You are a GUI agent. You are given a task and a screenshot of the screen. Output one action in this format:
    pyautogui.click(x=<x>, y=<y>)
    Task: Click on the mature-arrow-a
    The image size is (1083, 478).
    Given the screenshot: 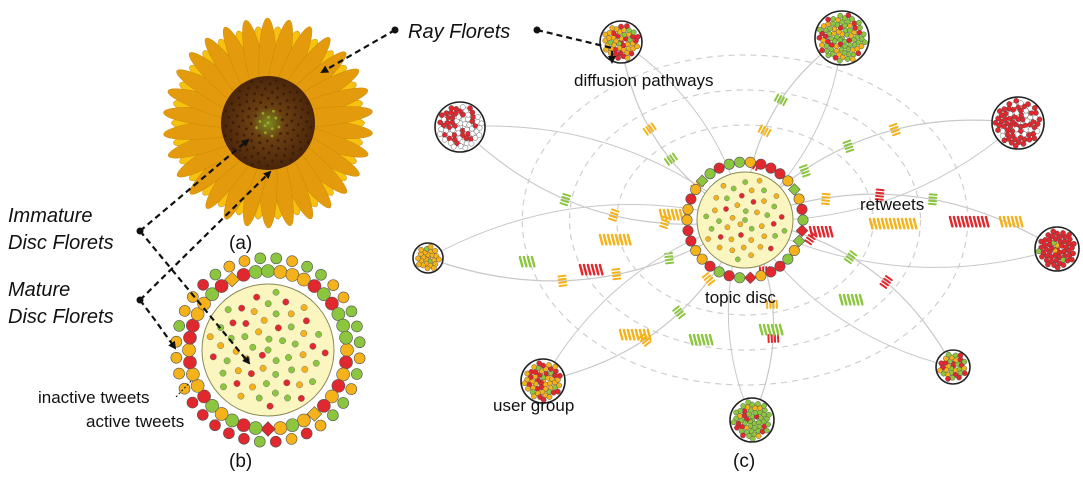 What is the action you would take?
    pyautogui.click(x=205, y=235)
    